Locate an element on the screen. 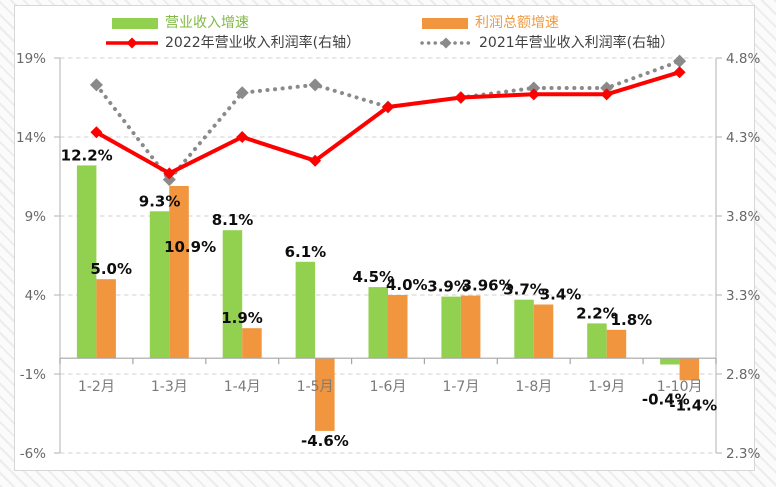 The height and width of the screenshot is (487, 776). svg-text: 9.3% is located at coordinates (160, 201).